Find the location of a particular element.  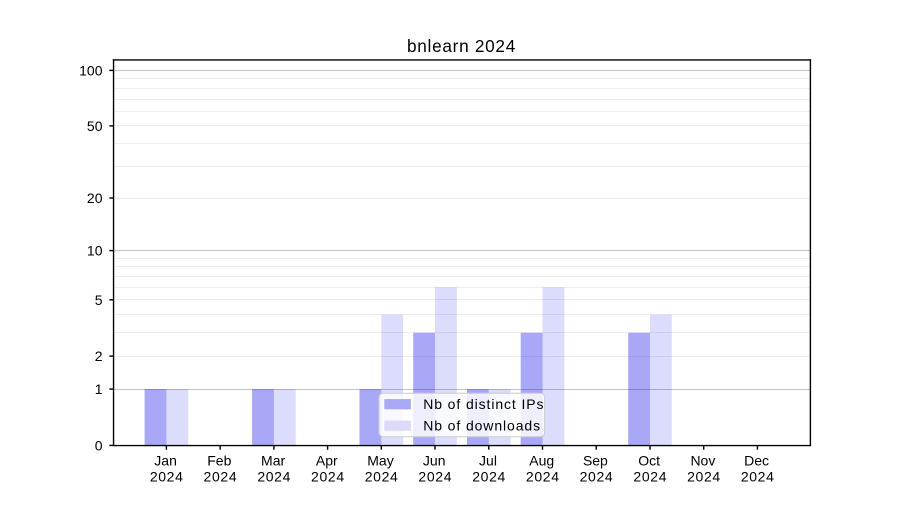

svg-text: 2 is located at coordinates (99, 356).